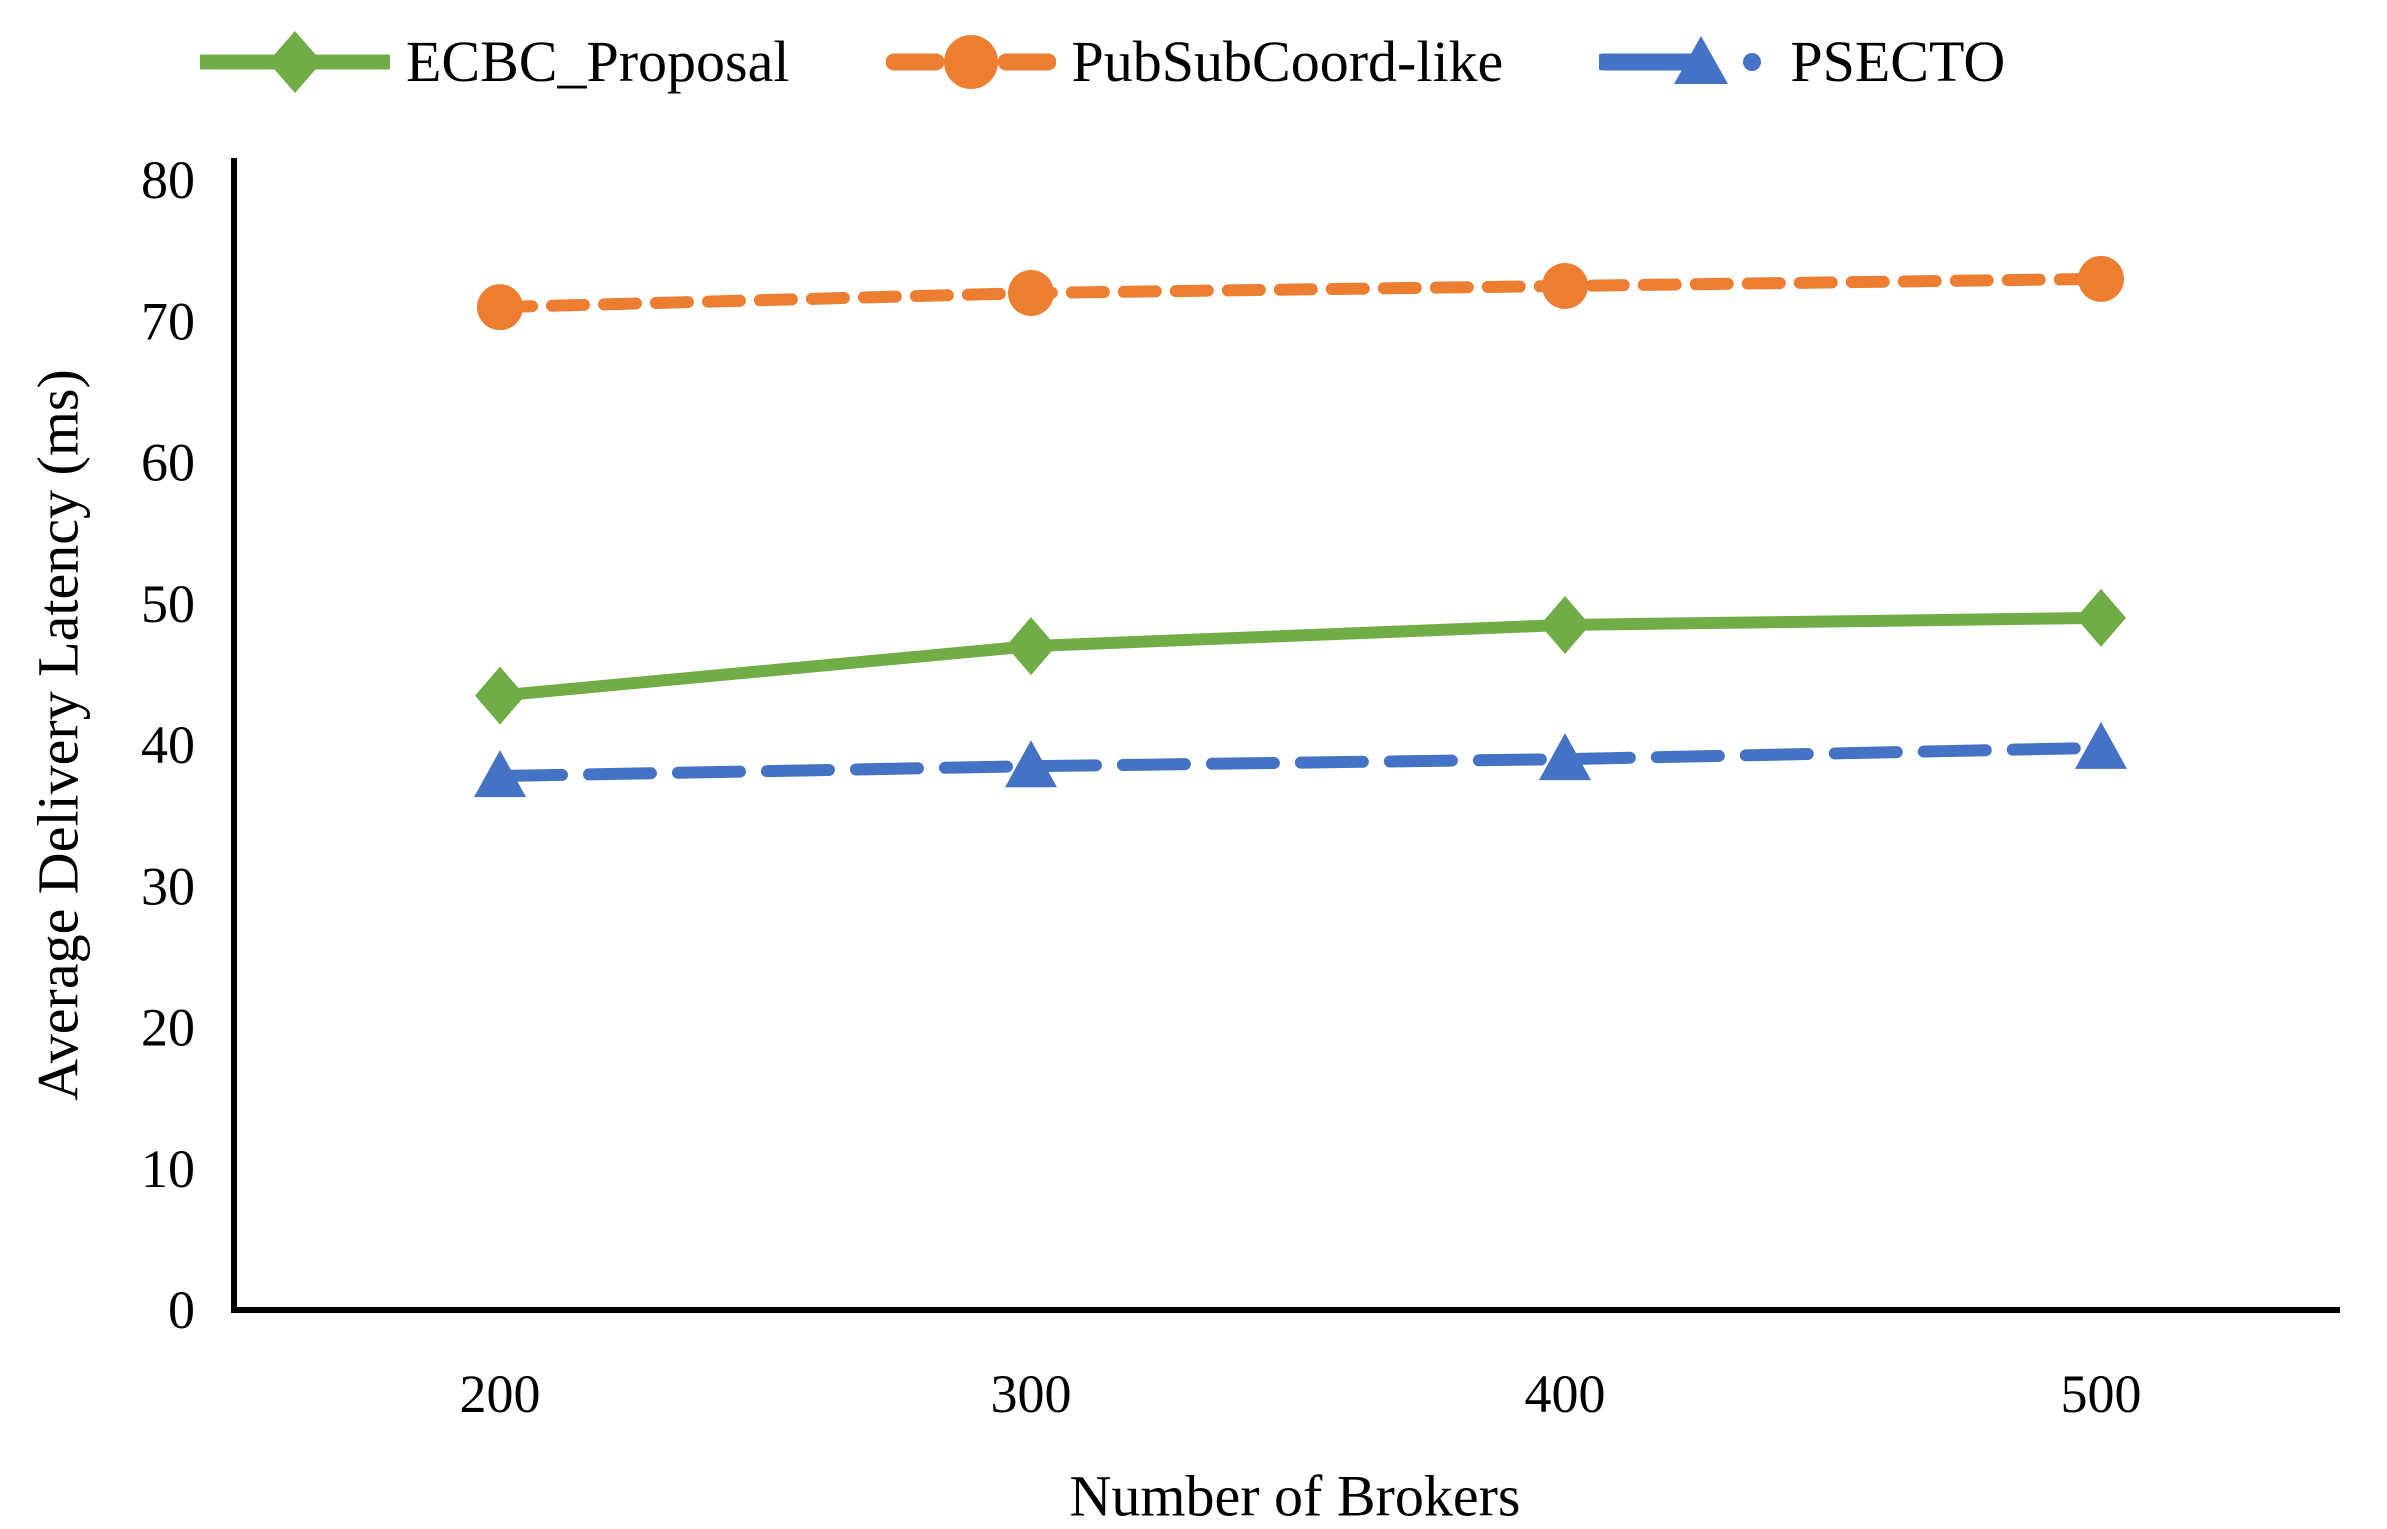  What do you see at coordinates (1287, 61) in the screenshot?
I see `legend-label-pubsubcoord-like: PubSubCoord-like` at bounding box center [1287, 61].